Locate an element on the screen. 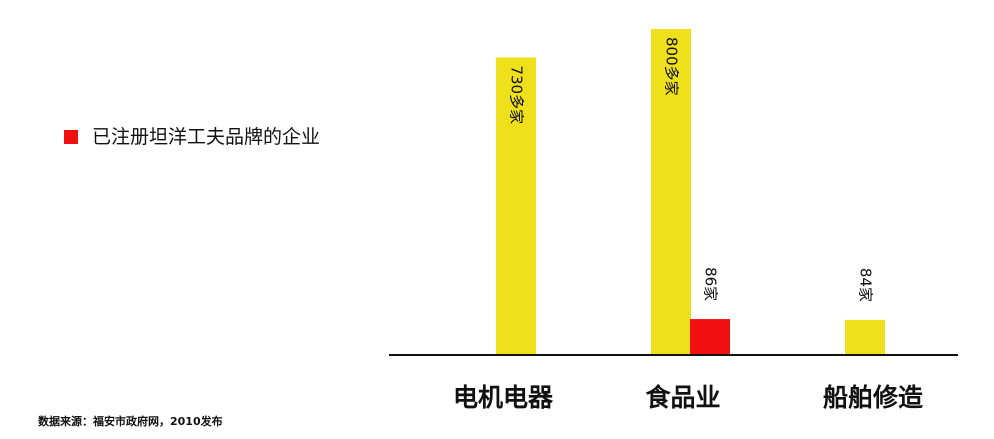 The width and height of the screenshot is (994, 439). source-note: 数据来源：福安市政府网，2010发布 is located at coordinates (130, 421).